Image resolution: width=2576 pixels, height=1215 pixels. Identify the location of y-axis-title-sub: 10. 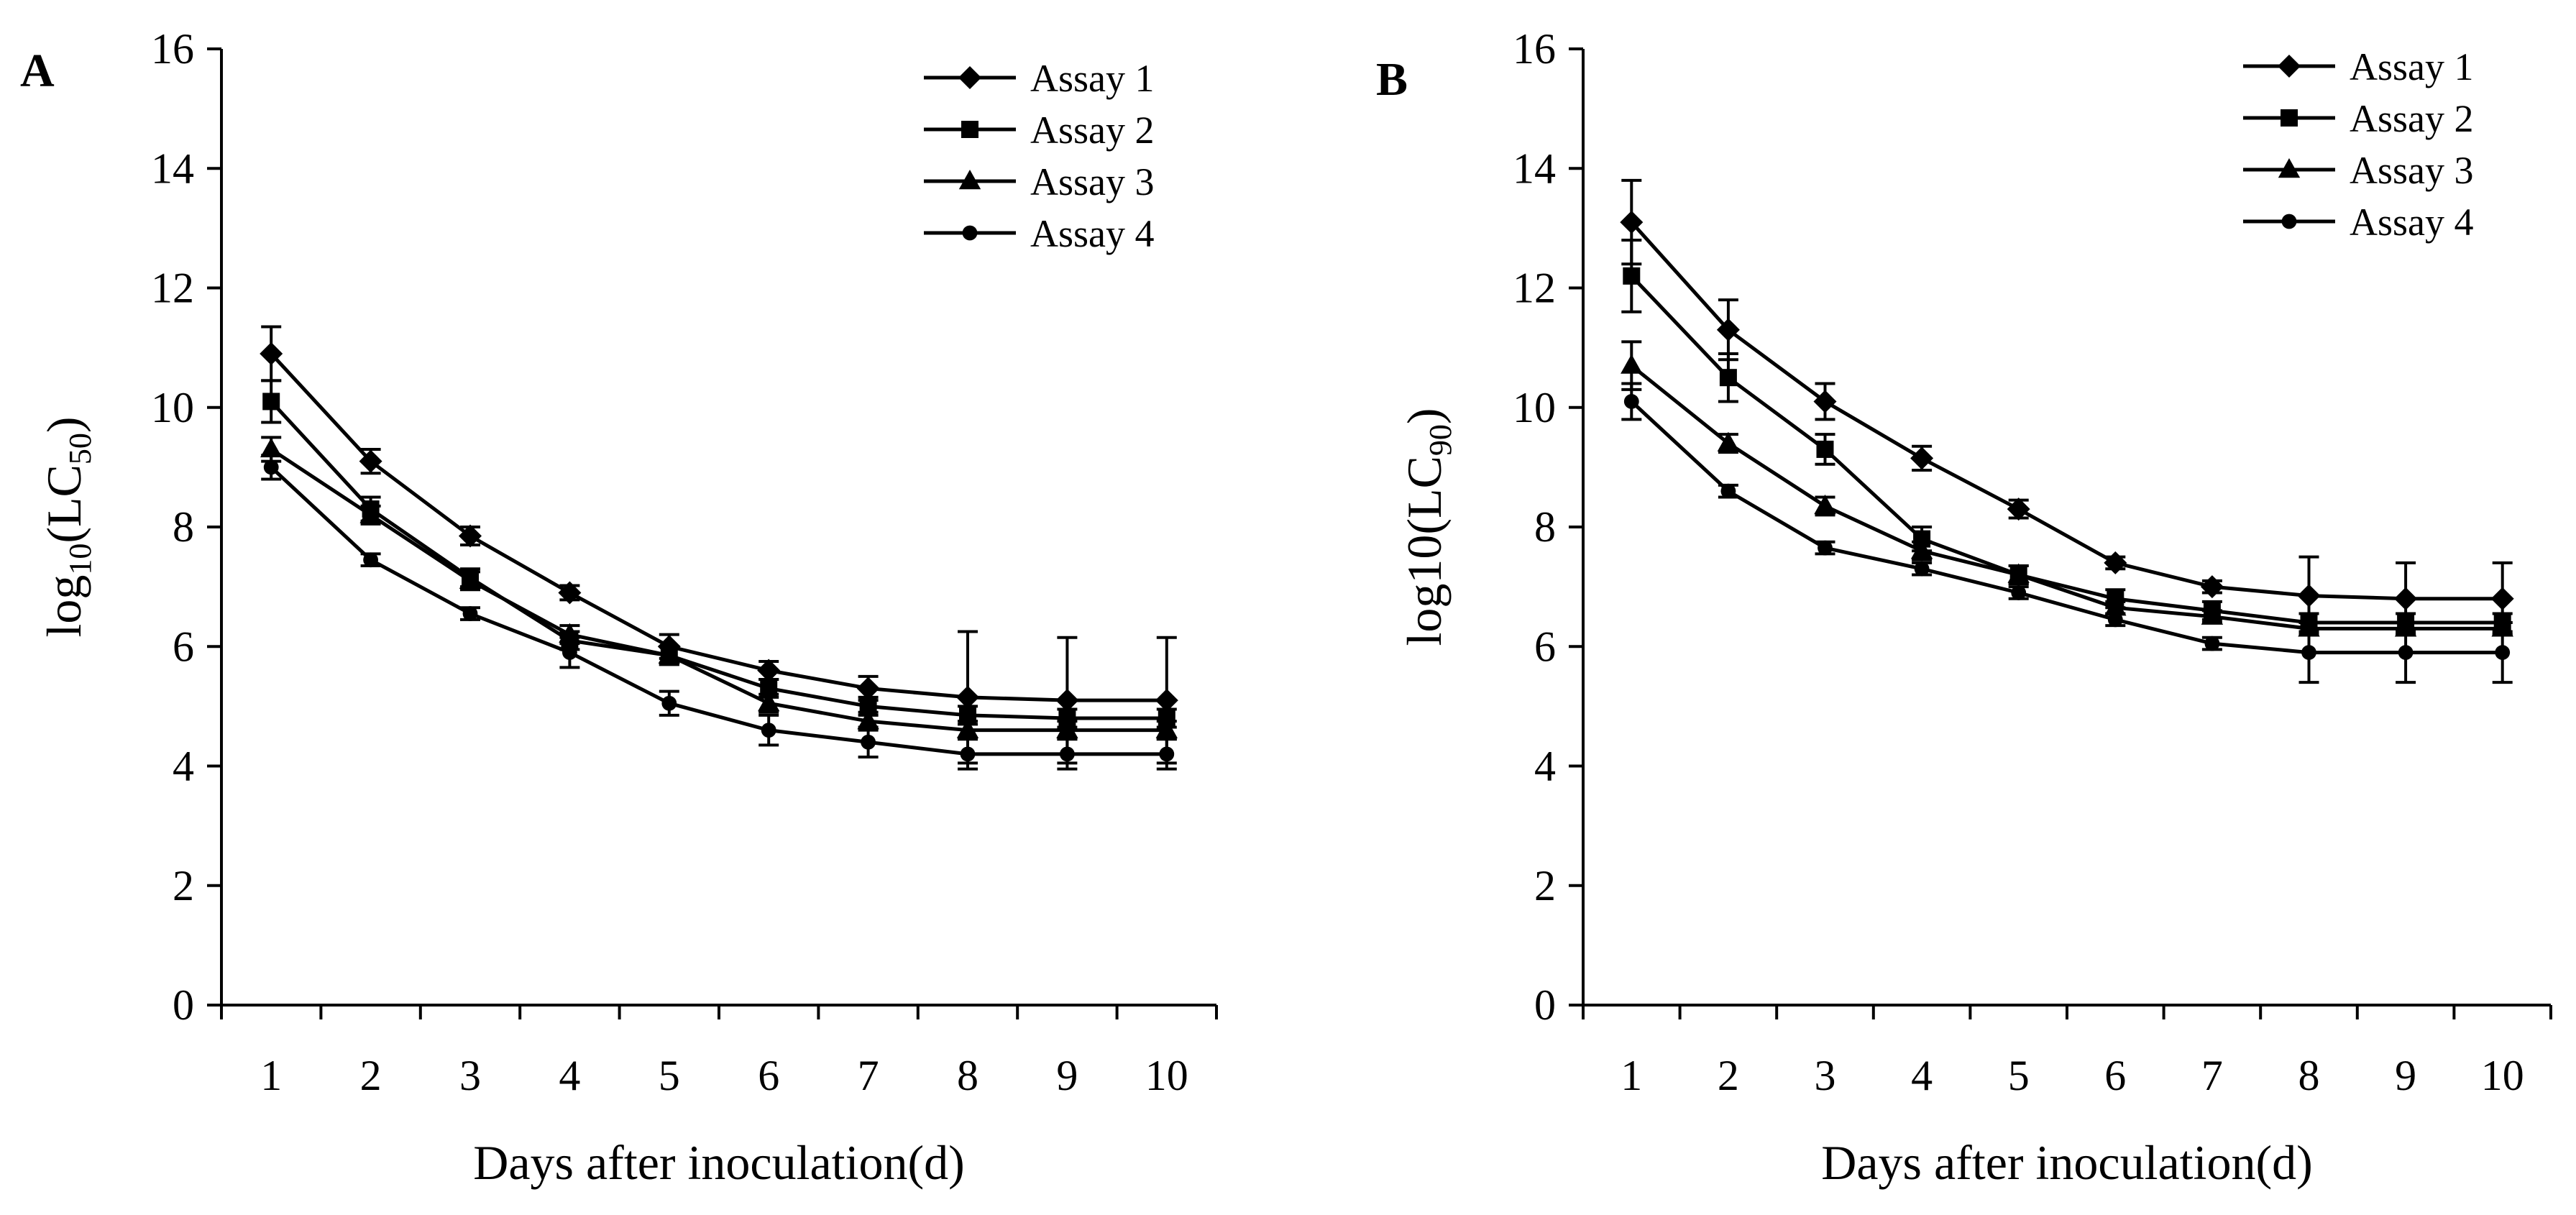
(80, 560).